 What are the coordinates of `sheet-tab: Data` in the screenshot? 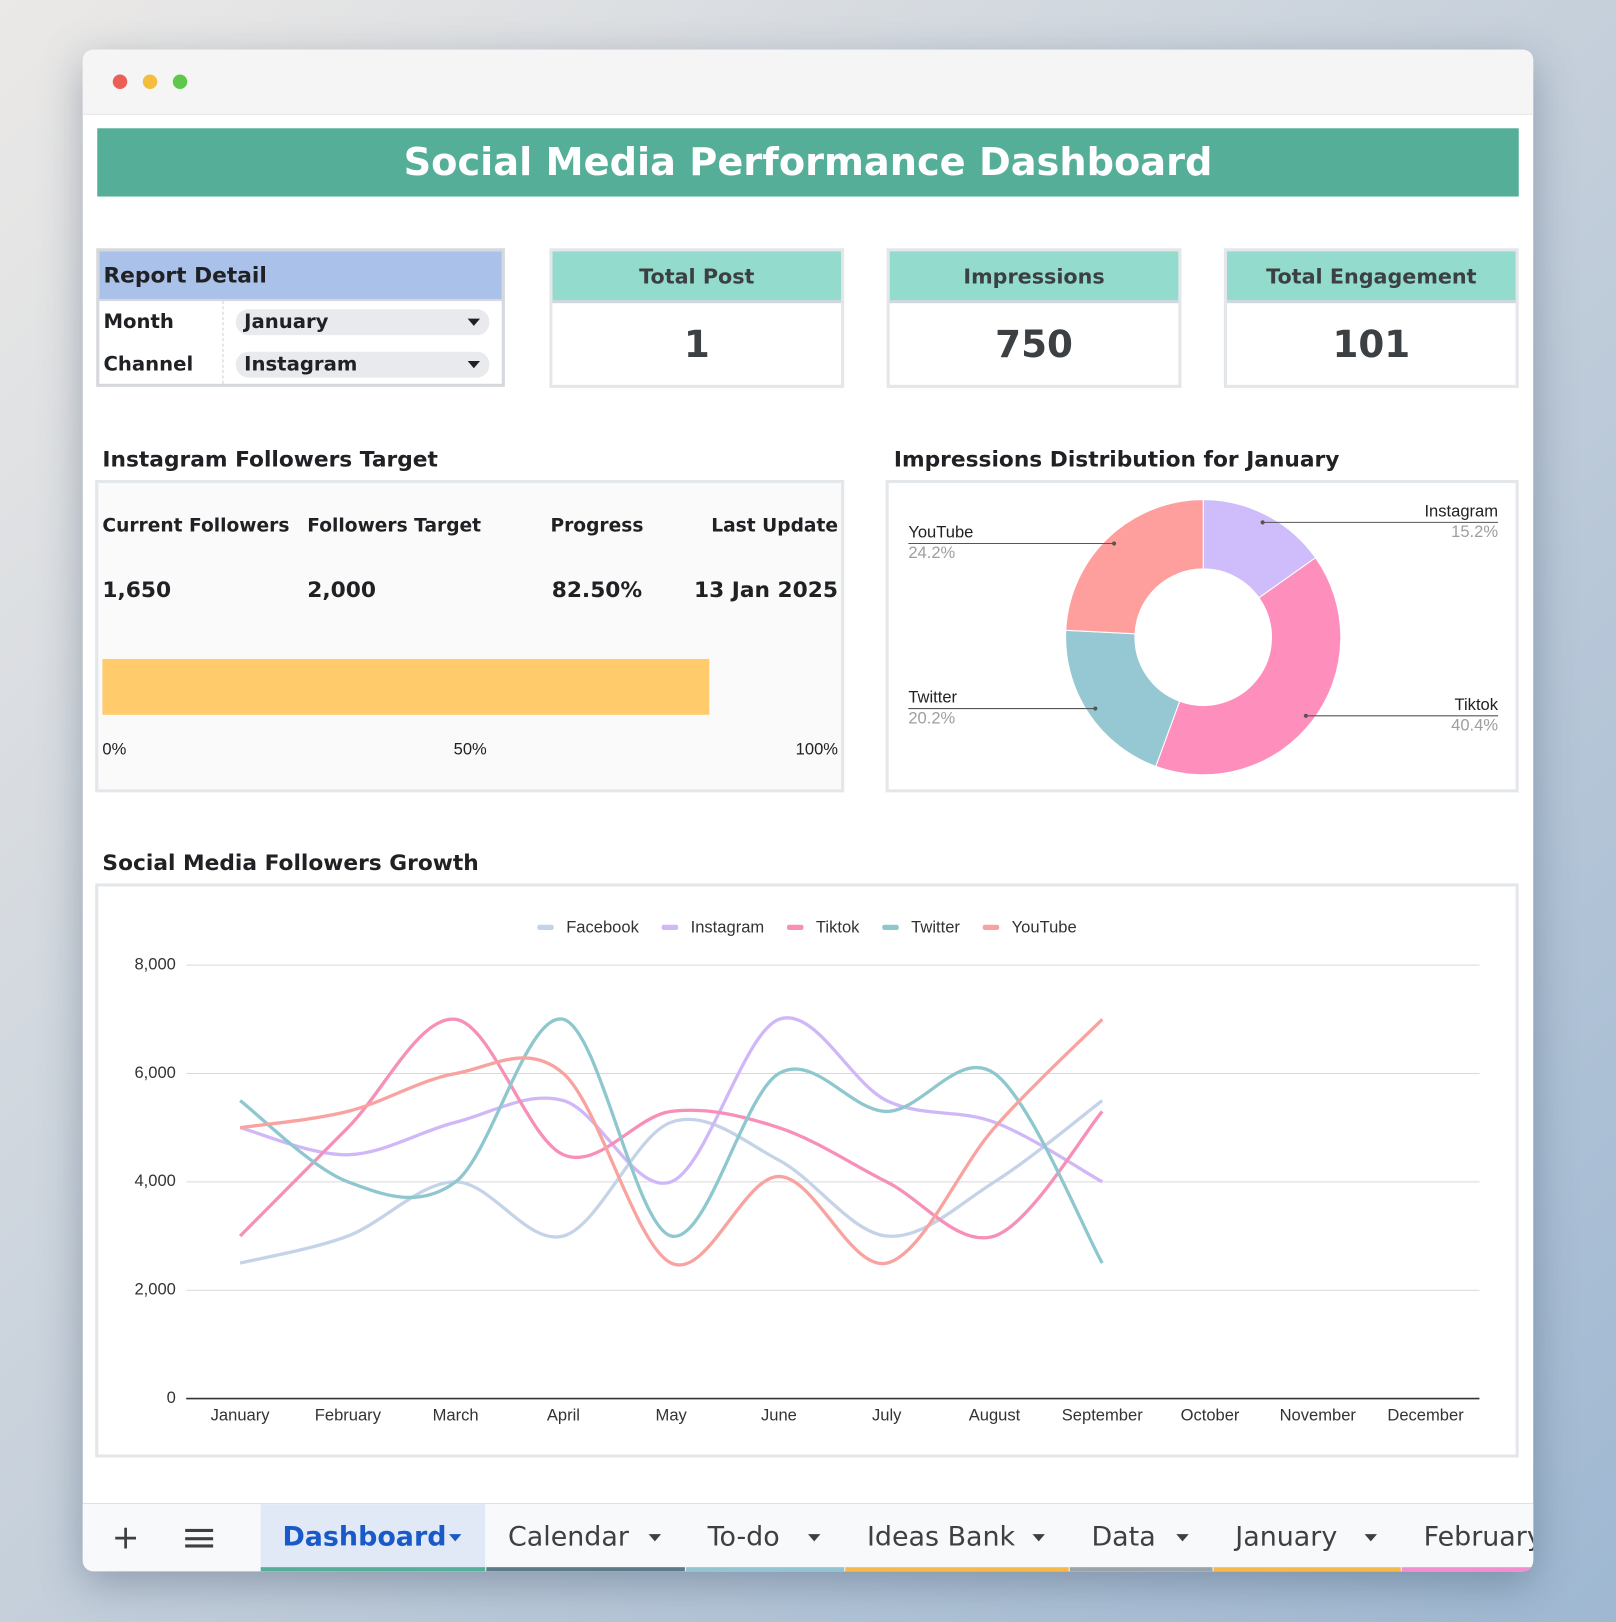 It's located at (1141, 1538).